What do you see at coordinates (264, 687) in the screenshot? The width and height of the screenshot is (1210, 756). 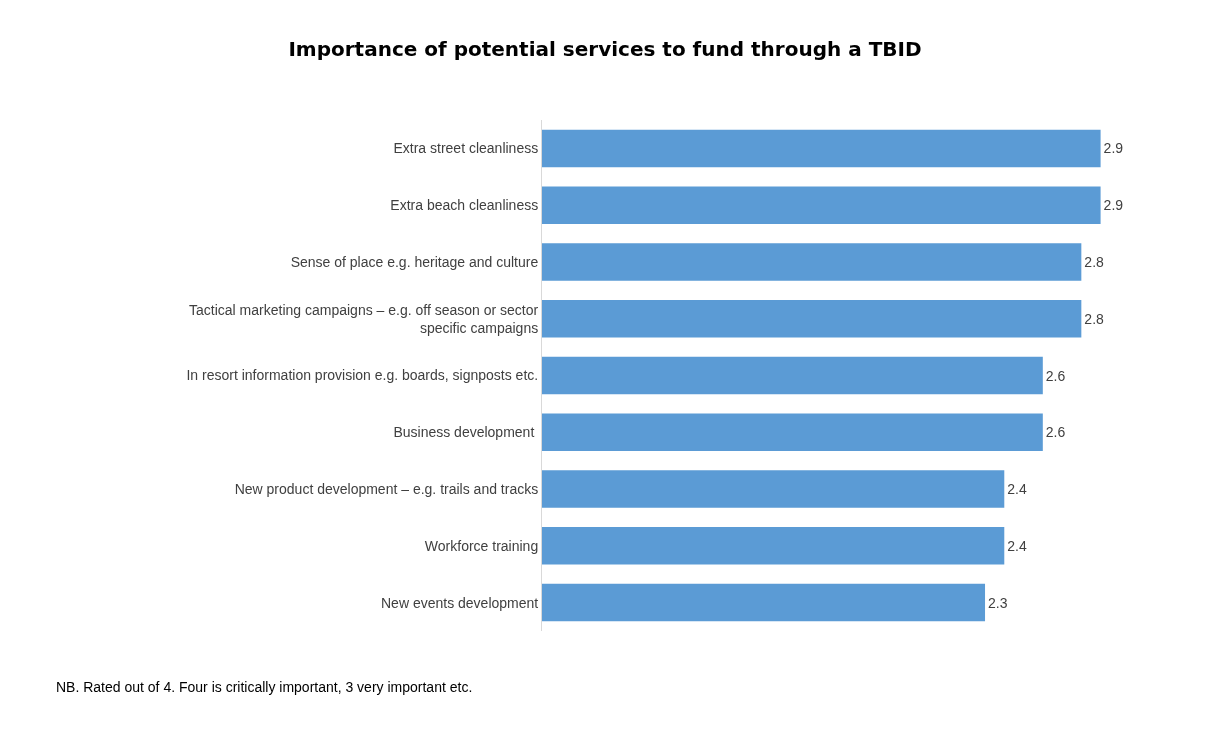 I see `text: NB. Rated out of 4. Four is critically important, 3 very important etc.` at bounding box center [264, 687].